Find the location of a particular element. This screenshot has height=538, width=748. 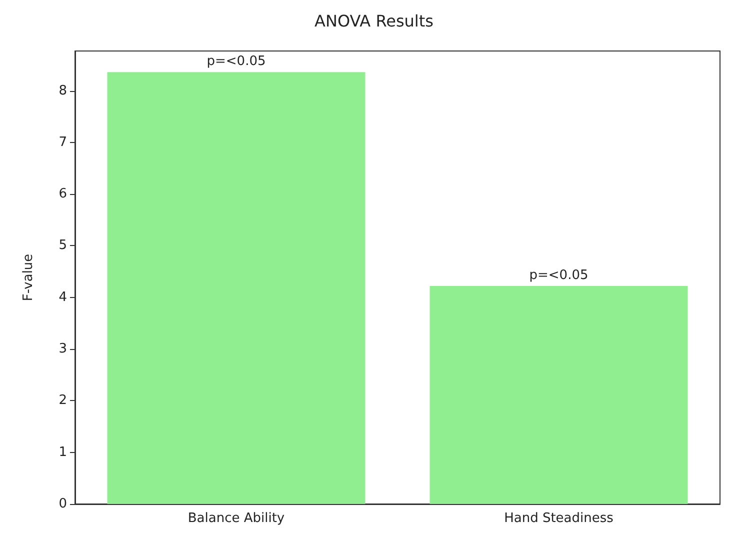

y-tick-label: 1 is located at coordinates (62, 452).